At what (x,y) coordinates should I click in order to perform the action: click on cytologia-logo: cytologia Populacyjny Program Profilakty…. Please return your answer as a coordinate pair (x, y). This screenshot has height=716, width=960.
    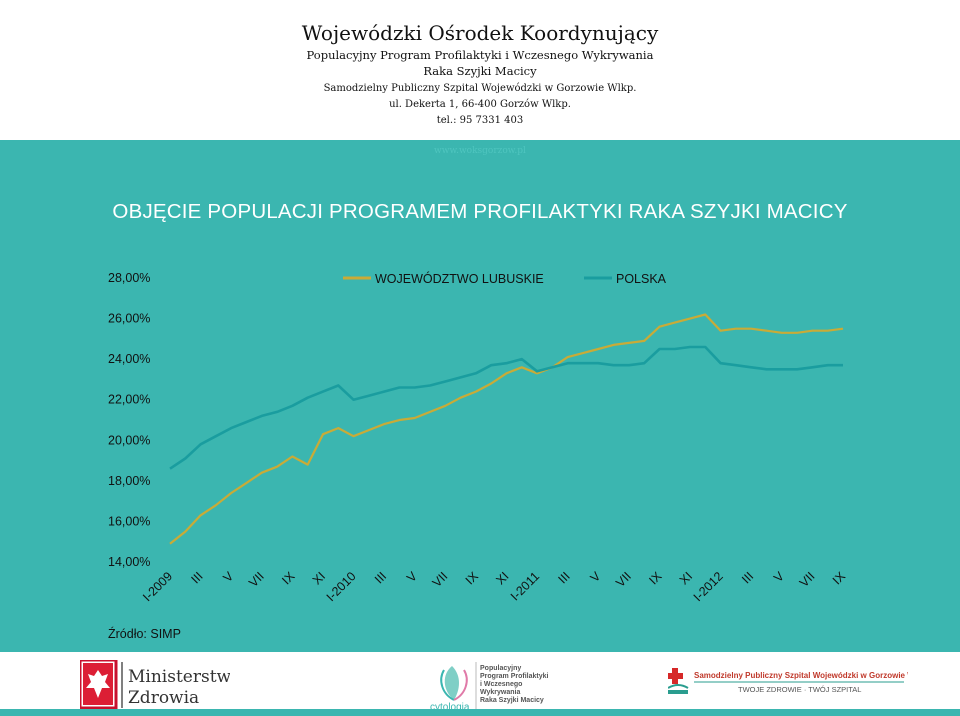
    Looking at the image, I should click on (489, 687).